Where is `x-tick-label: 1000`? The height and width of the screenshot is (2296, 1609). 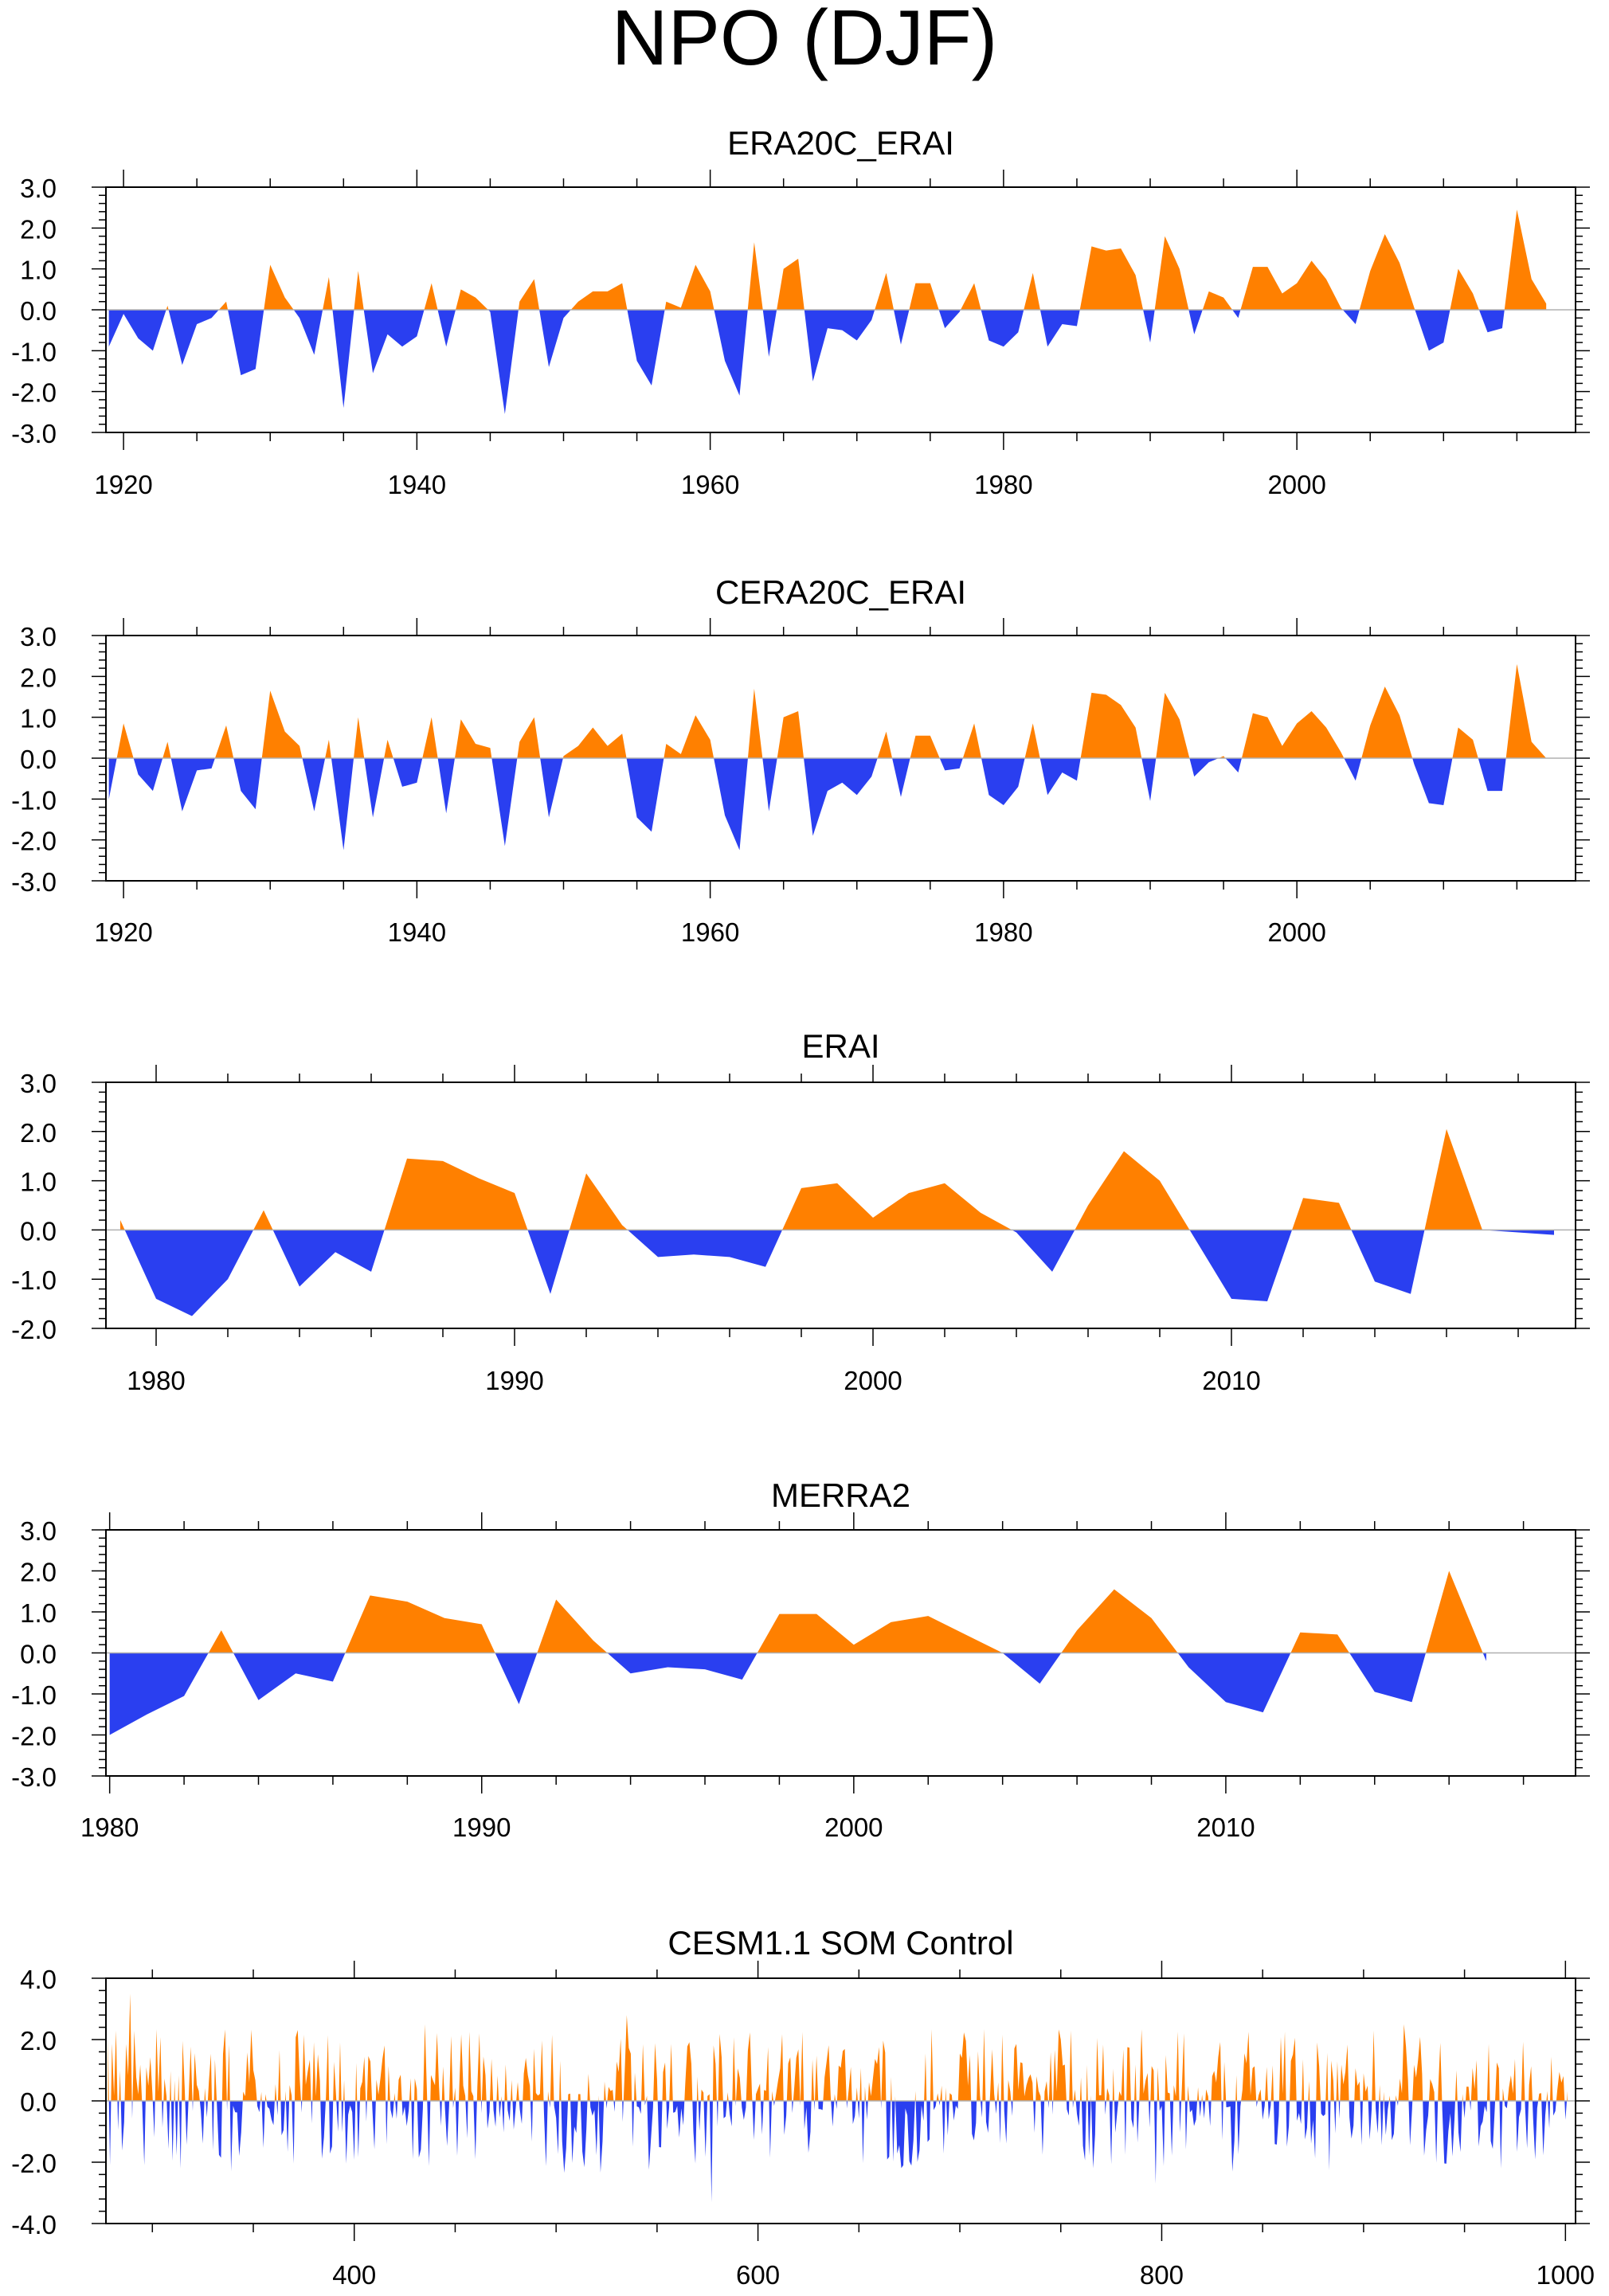
x-tick-label: 1000 is located at coordinates (1566, 2275).